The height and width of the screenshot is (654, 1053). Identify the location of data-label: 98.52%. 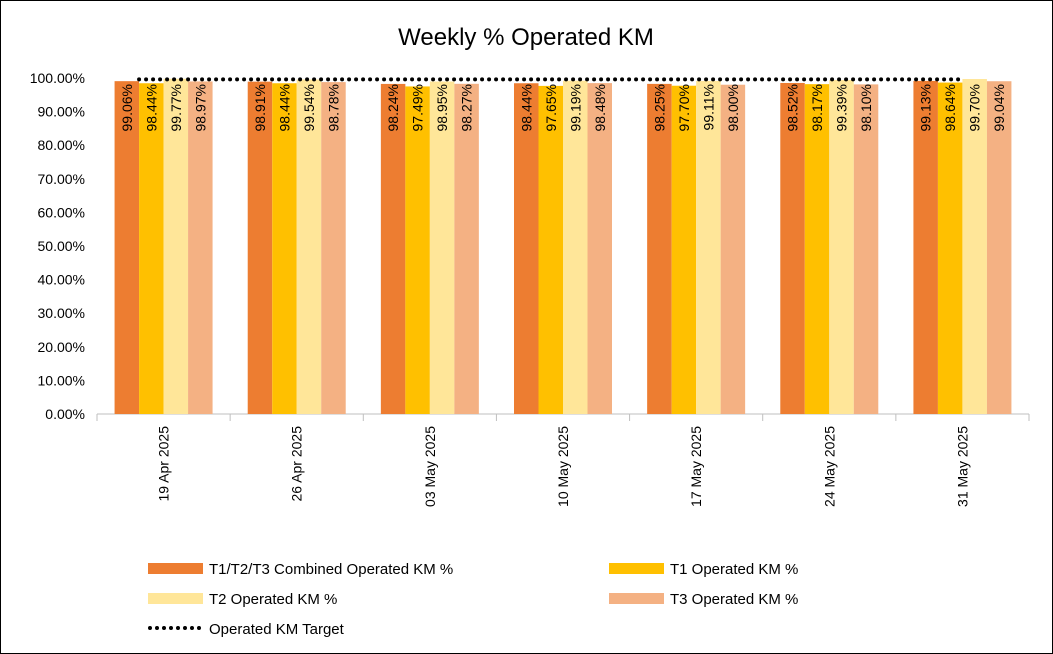
(793, 107).